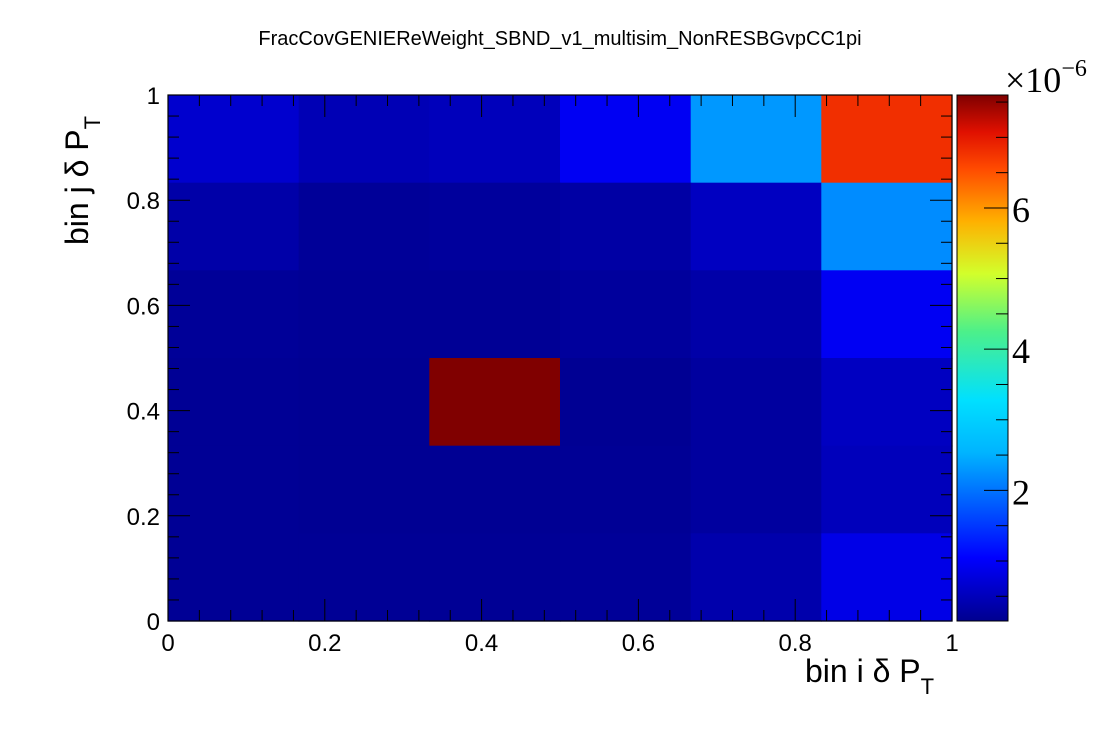 The image size is (1120, 740). I want to click on y-tick-label: 0.4, so click(143, 412).